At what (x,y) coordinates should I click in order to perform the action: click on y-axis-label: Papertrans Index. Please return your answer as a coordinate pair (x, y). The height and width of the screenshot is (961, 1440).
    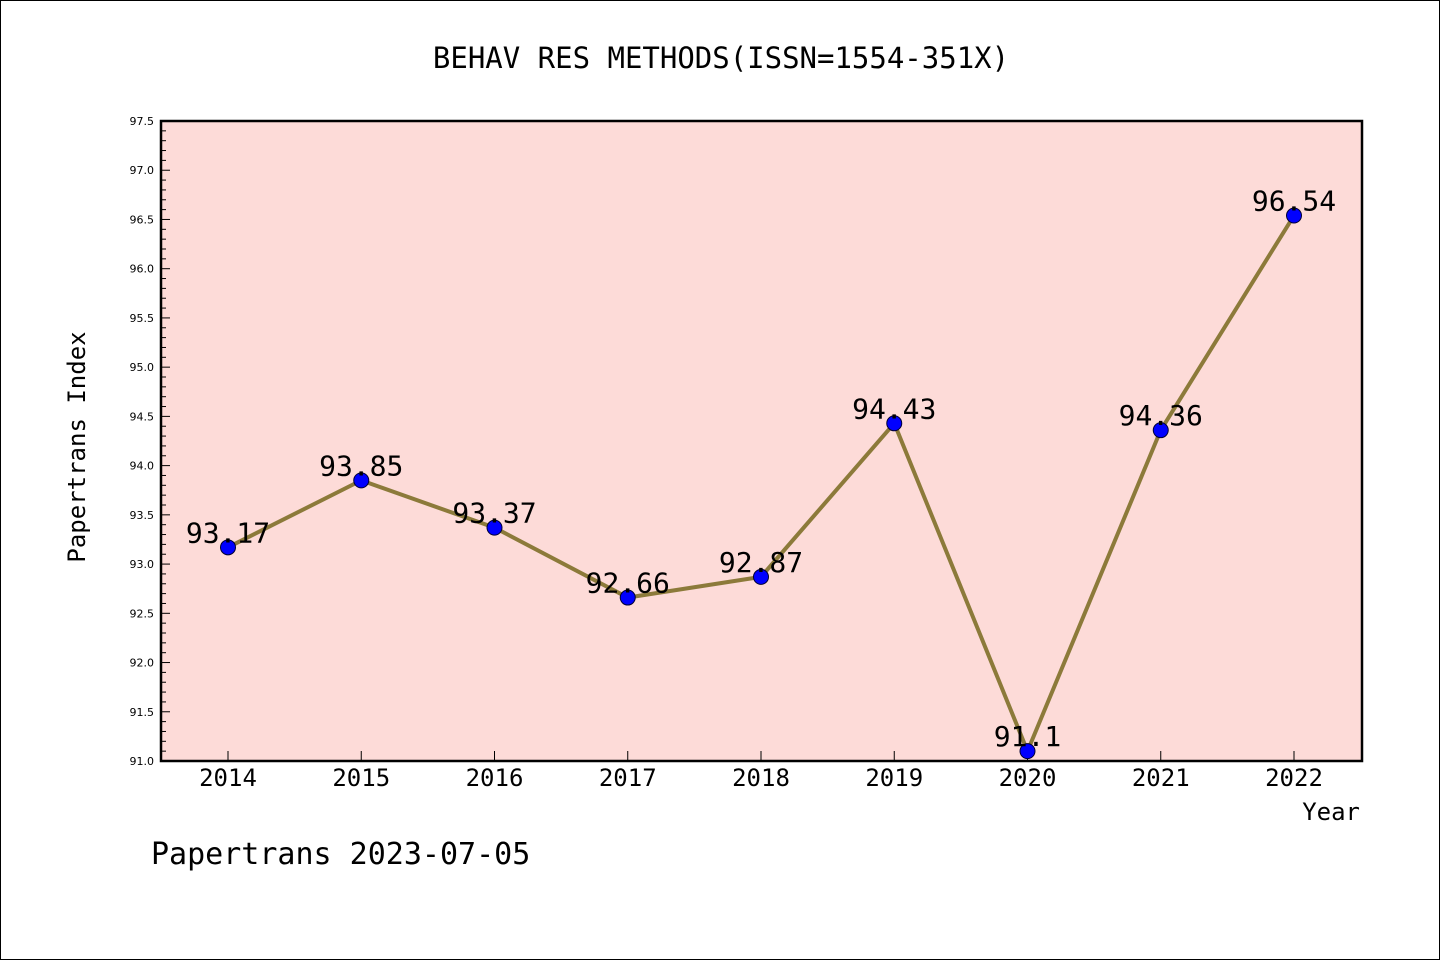
    Looking at the image, I should click on (77, 446).